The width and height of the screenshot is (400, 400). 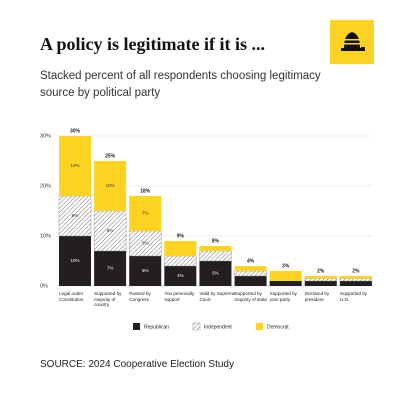 What do you see at coordinates (75, 131) in the screenshot?
I see `total-label: 30%` at bounding box center [75, 131].